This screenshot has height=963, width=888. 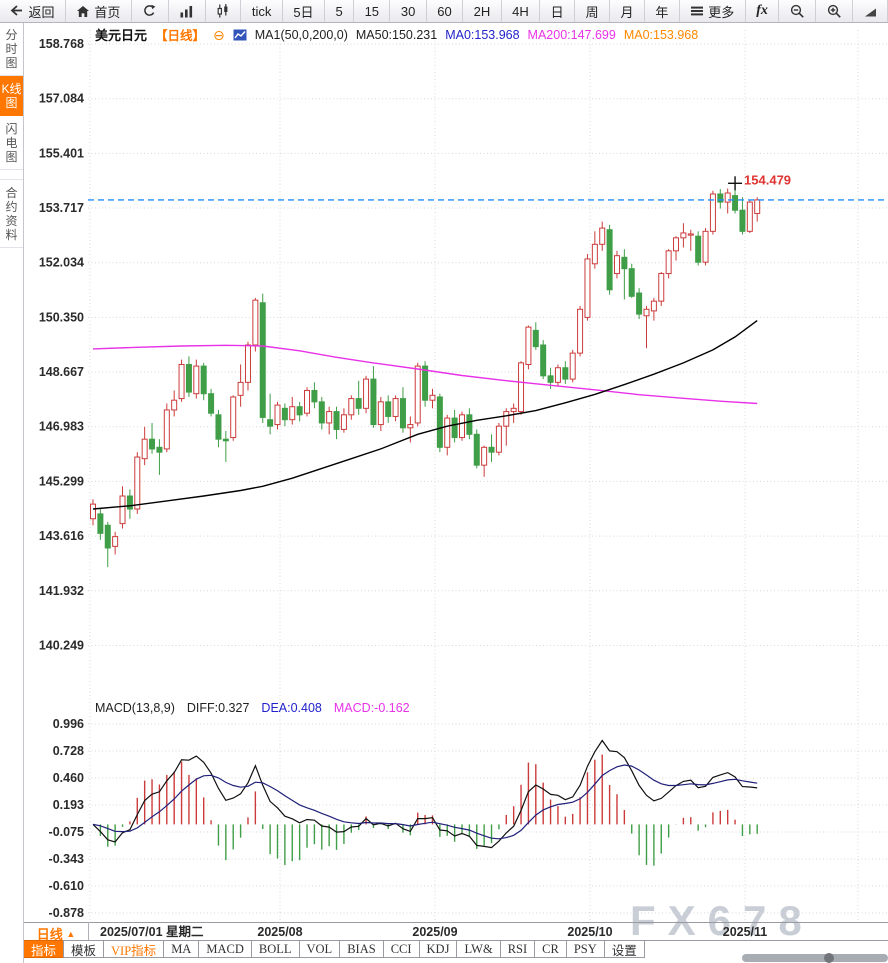 I want to click on toolbar-corner, so click(x=870, y=11).